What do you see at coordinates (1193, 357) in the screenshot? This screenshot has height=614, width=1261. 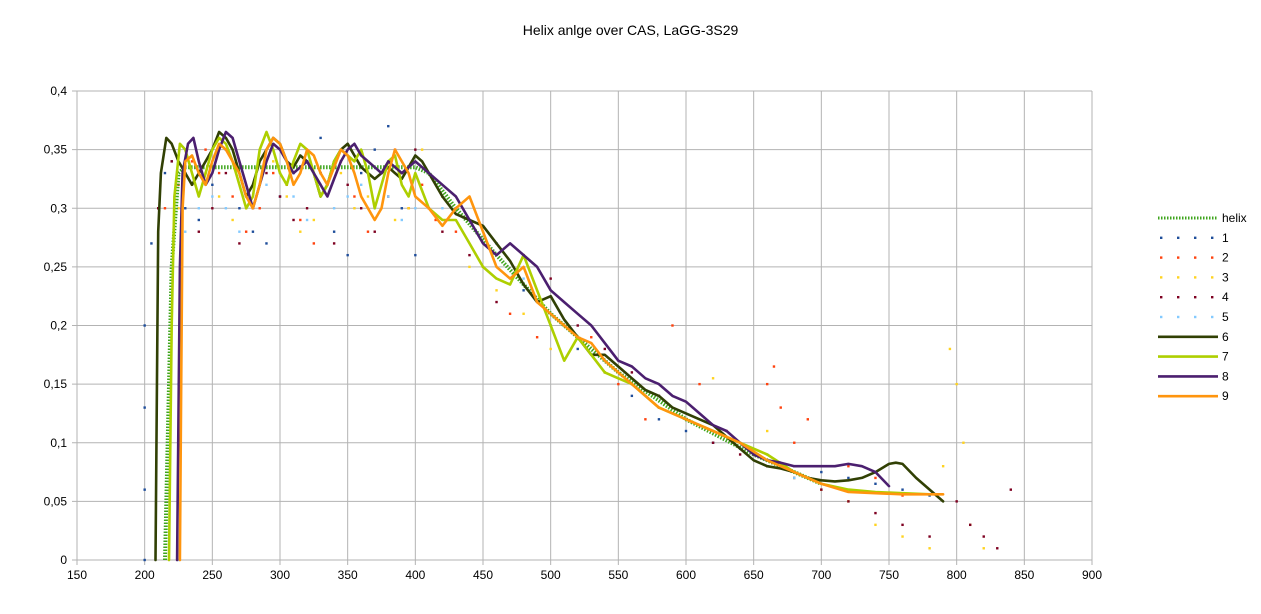 I see `legend-item-7: 7` at bounding box center [1193, 357].